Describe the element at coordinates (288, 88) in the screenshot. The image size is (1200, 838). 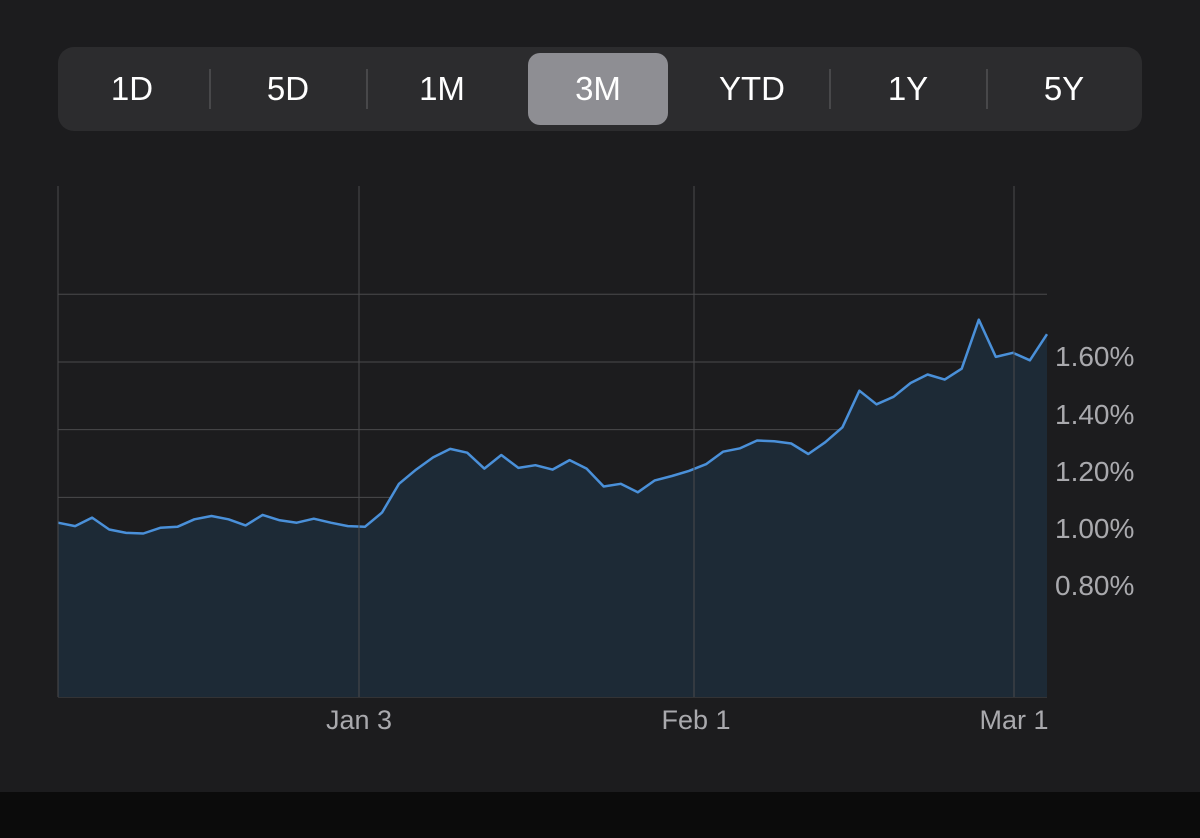
I see `range-5d-button: 5D` at that location.